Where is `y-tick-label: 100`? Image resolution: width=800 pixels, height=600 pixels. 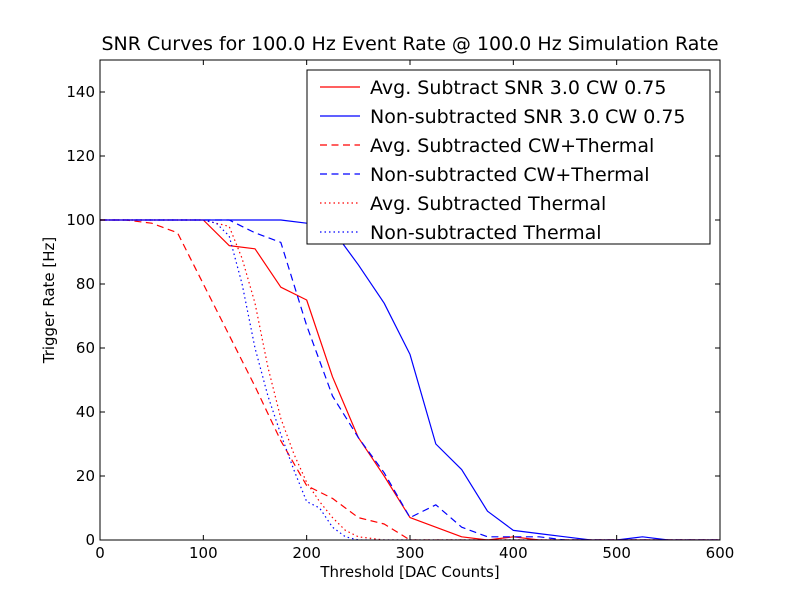 y-tick-label: 100 is located at coordinates (80, 220).